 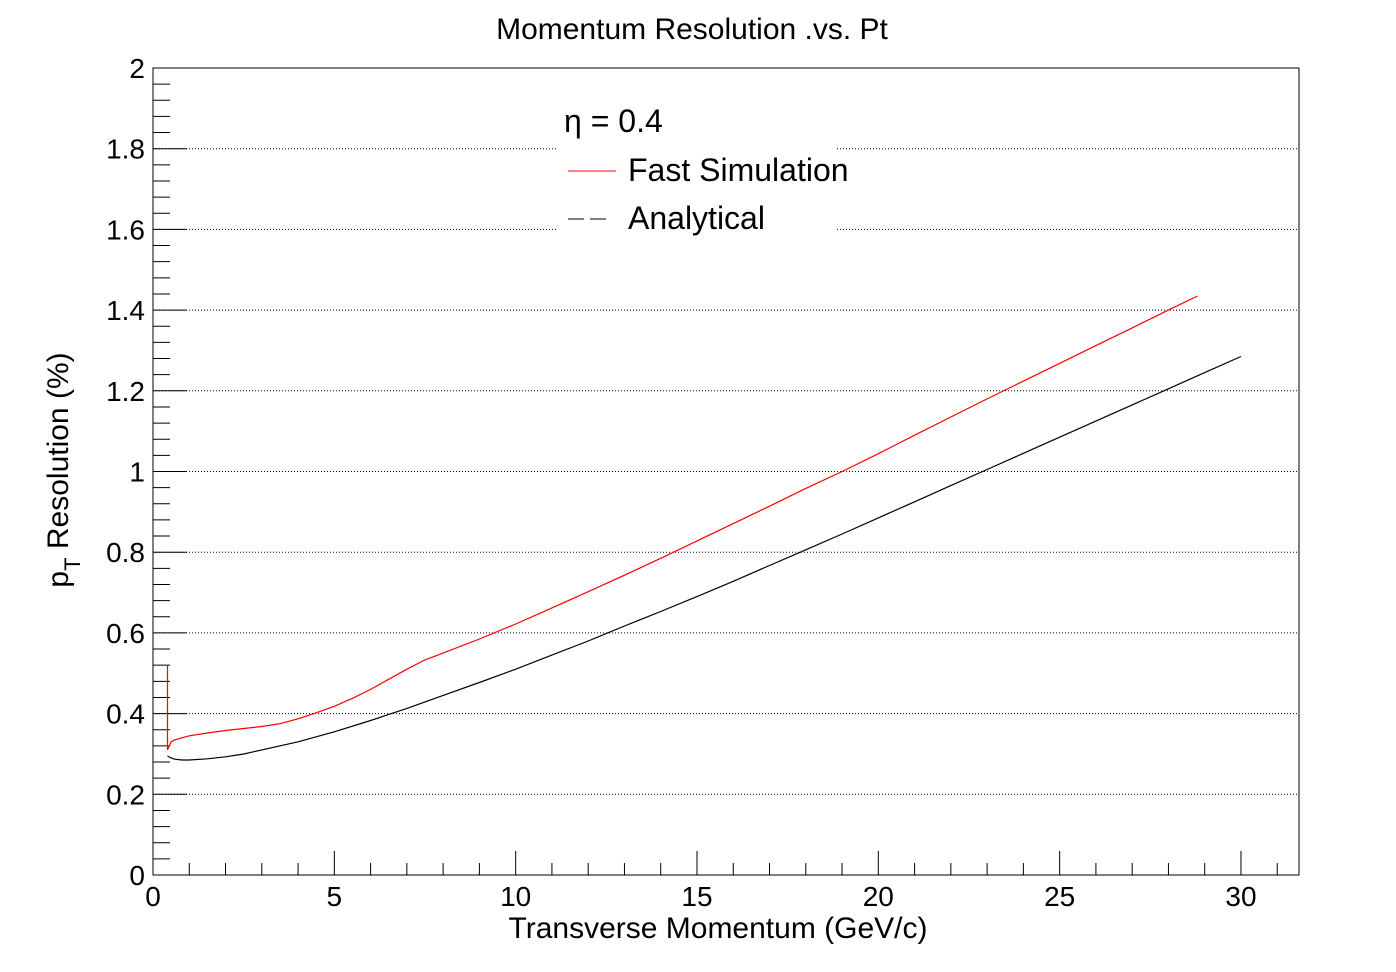 What do you see at coordinates (125, 310) in the screenshot?
I see `y-tick-label: 1.4` at bounding box center [125, 310].